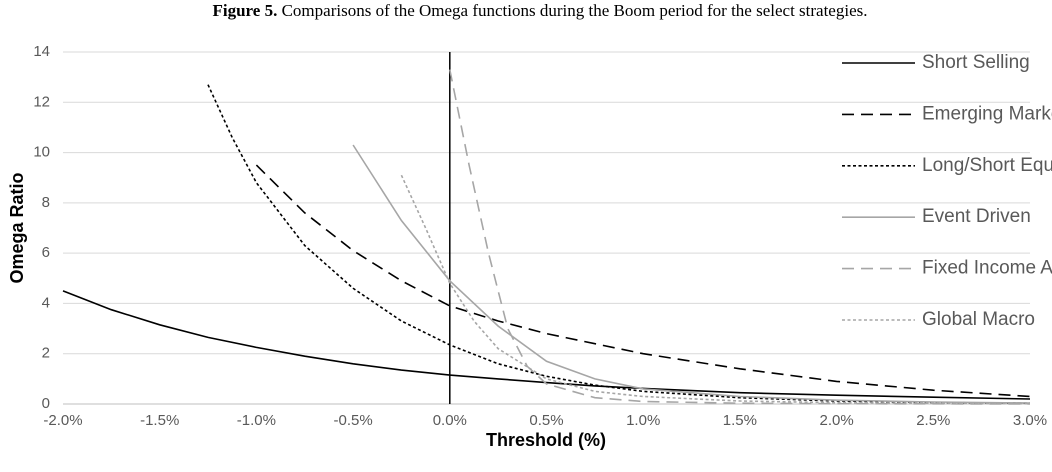 The width and height of the screenshot is (1052, 472). I want to click on x-tick-label: -1.5%, so click(159, 420).